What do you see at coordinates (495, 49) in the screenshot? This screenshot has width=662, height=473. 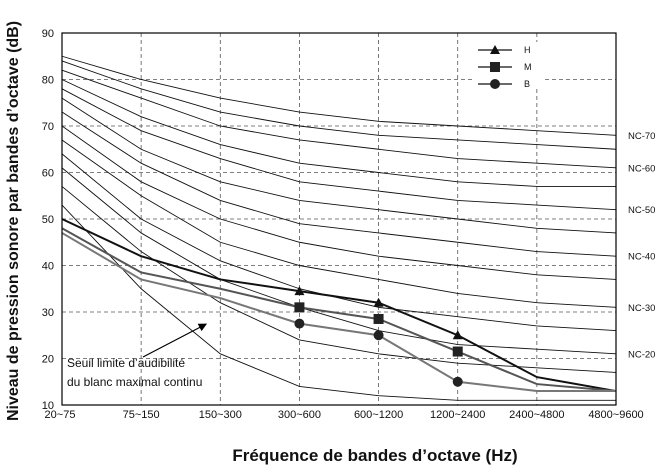 I see `legend-marker-h` at bounding box center [495, 49].